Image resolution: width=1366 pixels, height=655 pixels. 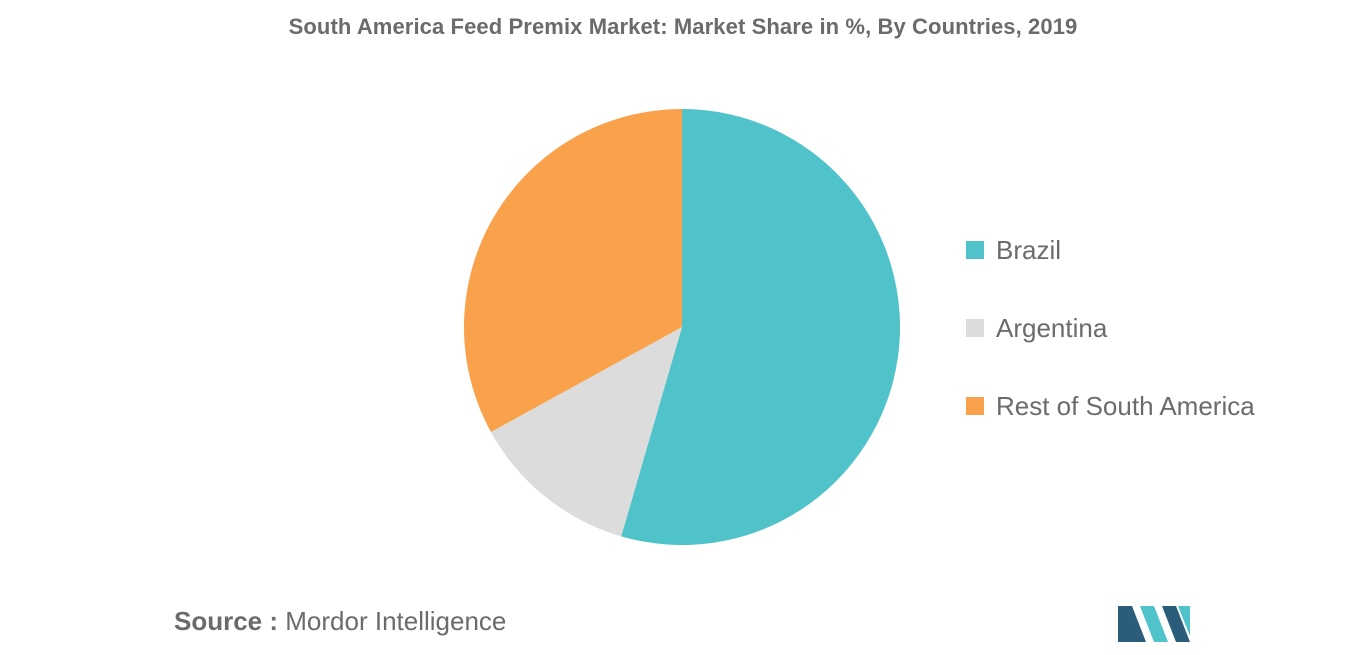 I want to click on pie-slice-rest-of-south-america, so click(x=573, y=271).